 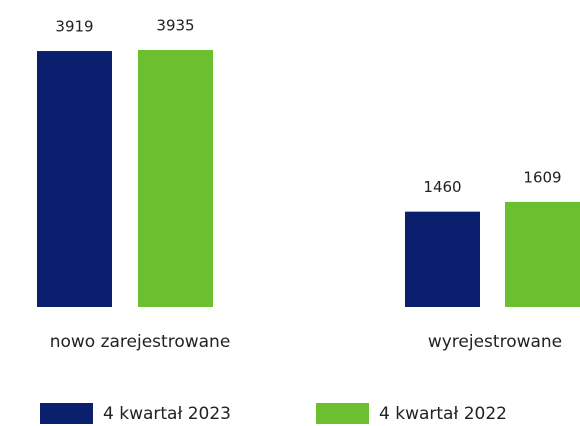 I want to click on value-label: 3919, so click(x=74, y=27).